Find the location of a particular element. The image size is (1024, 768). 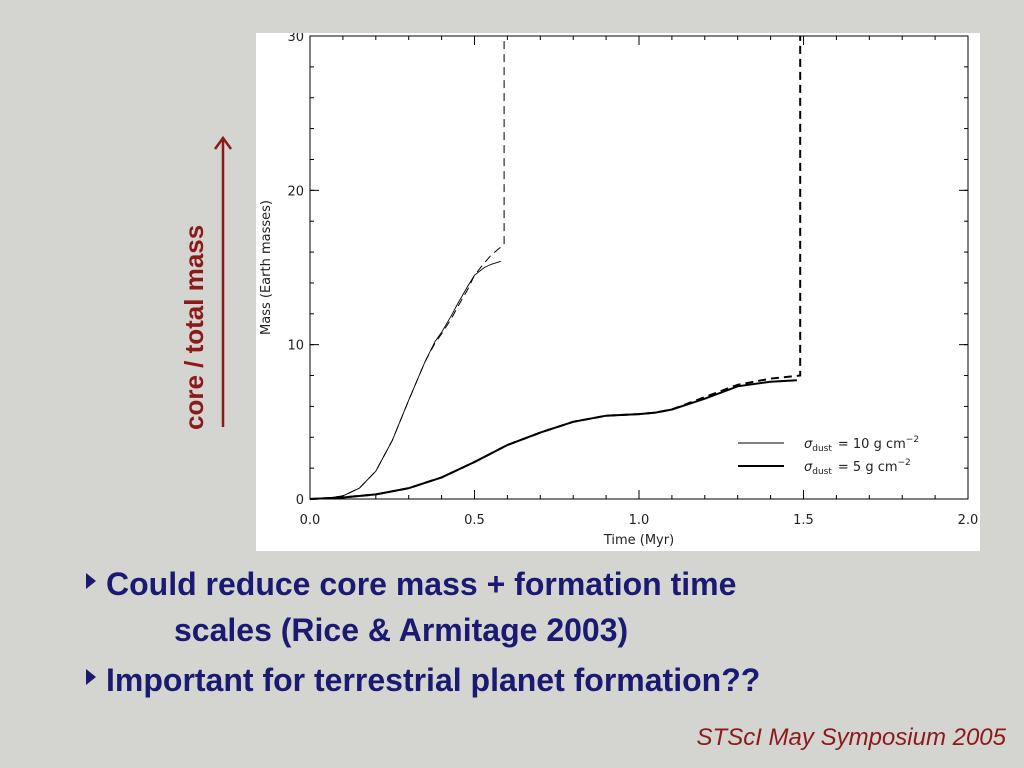

footer-caption: STScI May Symposium 2005 is located at coordinates (851, 737).